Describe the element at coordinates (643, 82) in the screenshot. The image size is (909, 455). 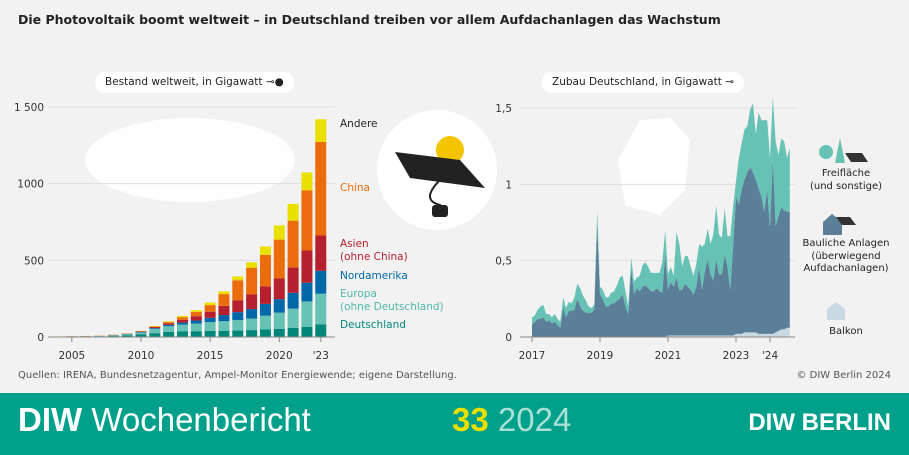
I see `right-chart-title: Zubau Deutschland, in Gigawatt ⊸` at that location.